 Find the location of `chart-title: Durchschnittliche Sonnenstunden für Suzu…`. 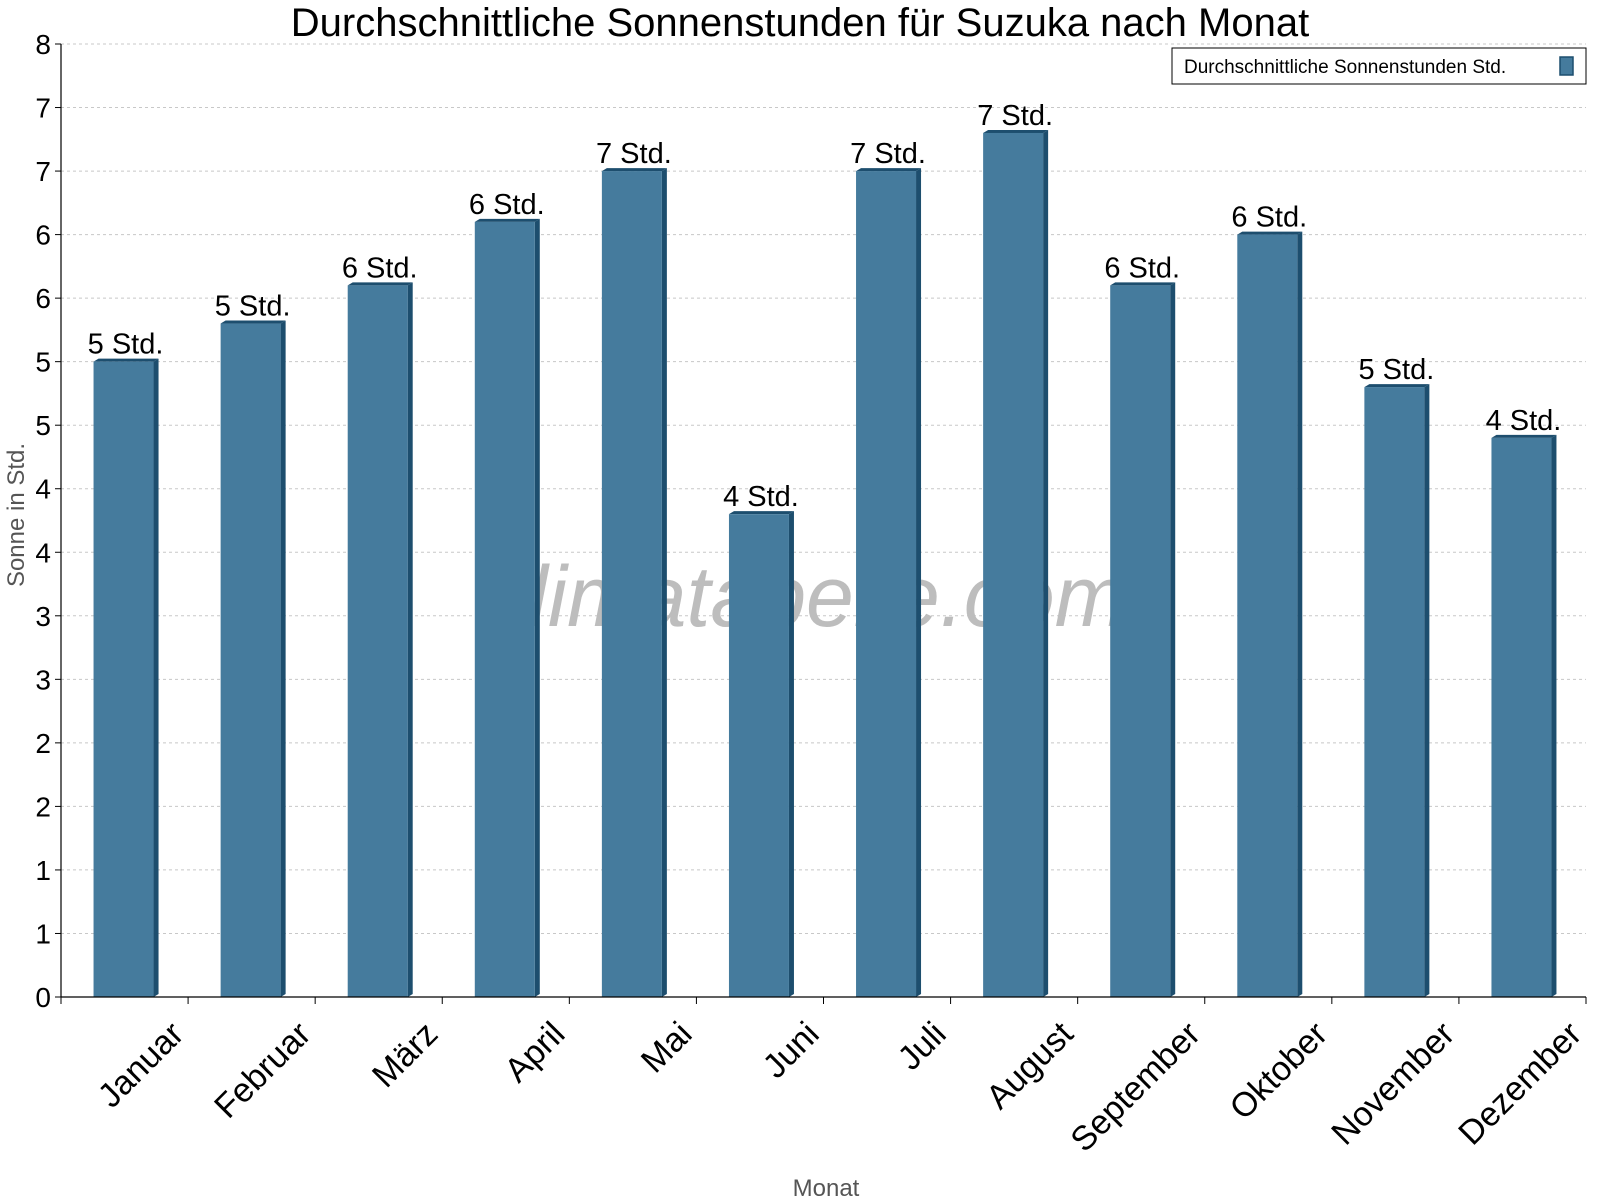

chart-title: Durchschnittliche Sonnenstunden für Suzu… is located at coordinates (800, 23).